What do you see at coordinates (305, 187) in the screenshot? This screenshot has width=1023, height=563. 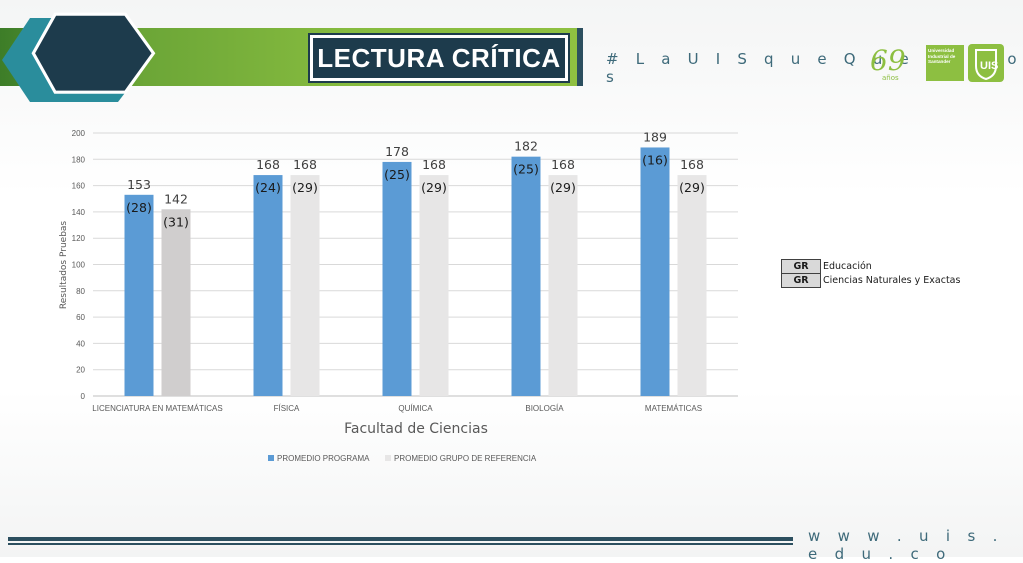 I see `count-label-referencia-1: (29)` at bounding box center [305, 187].